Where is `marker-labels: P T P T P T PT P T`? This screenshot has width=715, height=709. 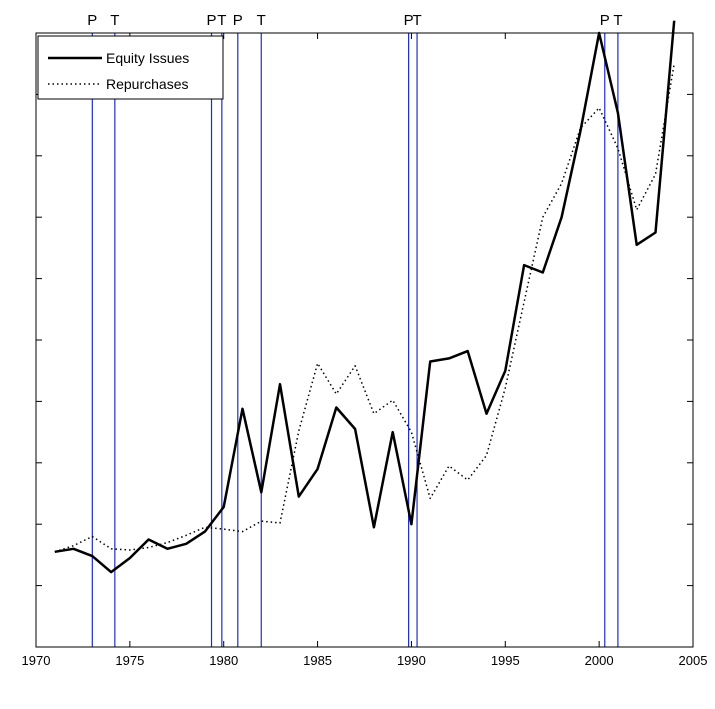 marker-labels: P T P T P T PT P T is located at coordinates (354, 20).